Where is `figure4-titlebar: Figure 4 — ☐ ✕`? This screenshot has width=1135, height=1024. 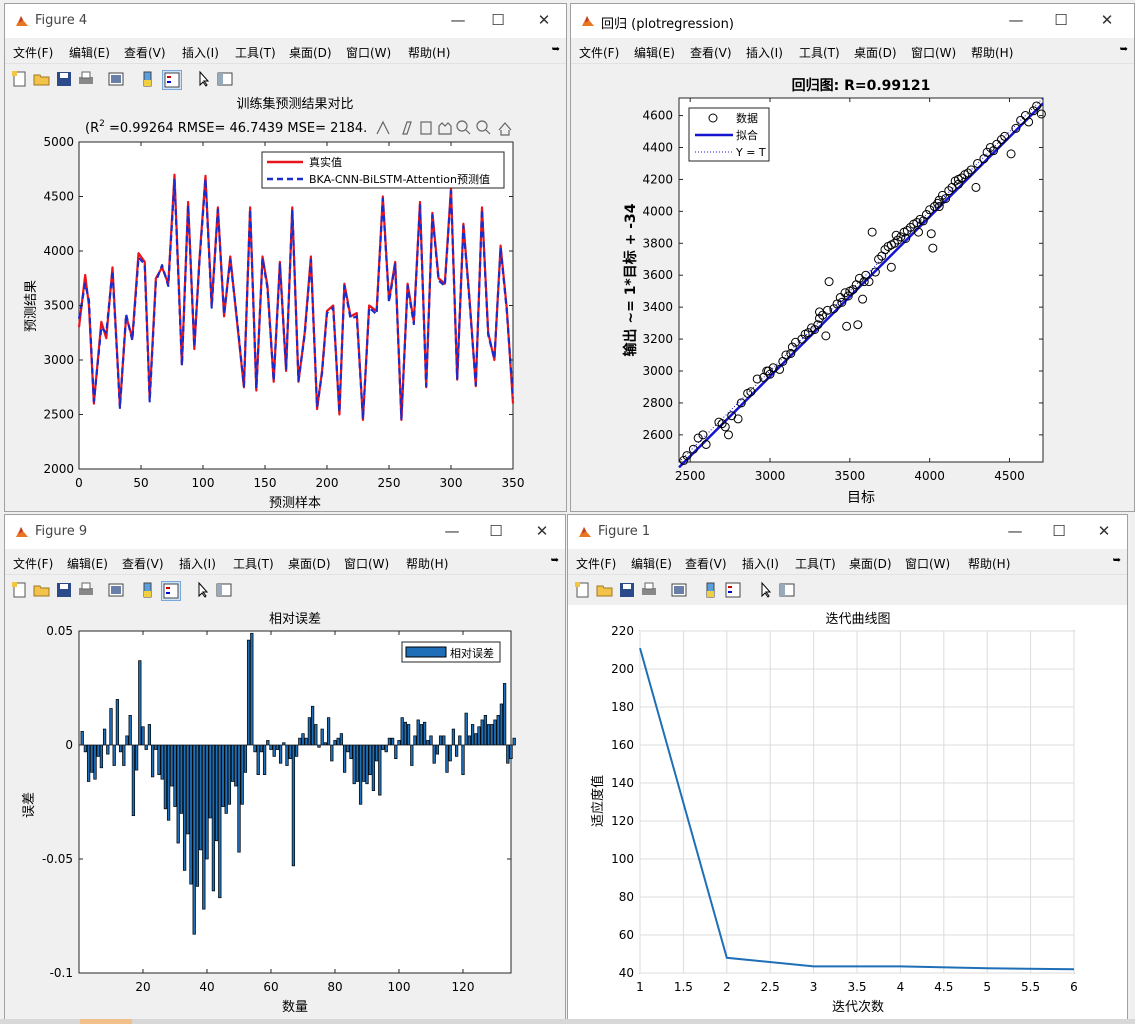 figure4-titlebar: Figure 4 — ☐ ✕ is located at coordinates (285, 21).